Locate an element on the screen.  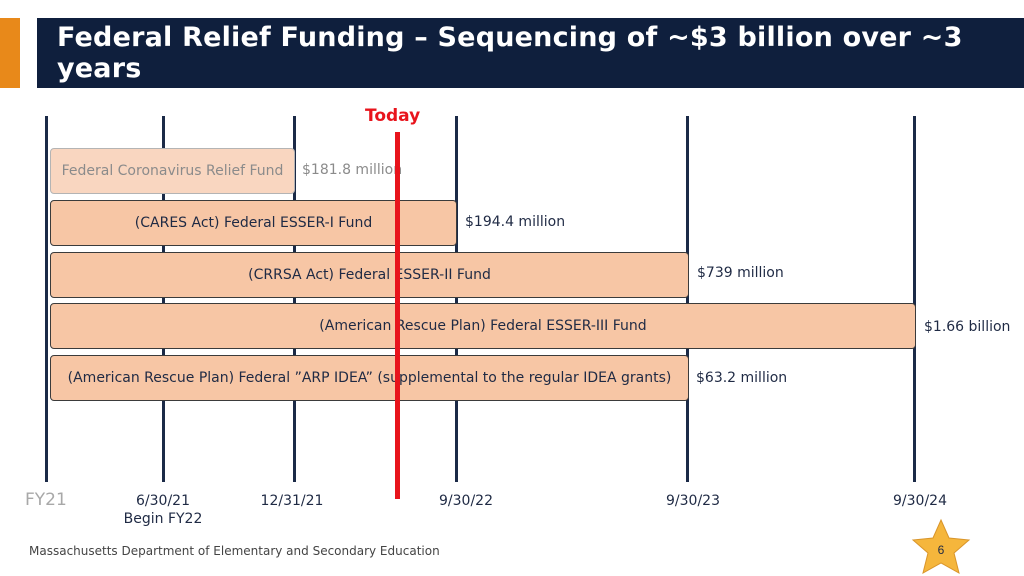
today-marker-line is located at coordinates (397, 315).